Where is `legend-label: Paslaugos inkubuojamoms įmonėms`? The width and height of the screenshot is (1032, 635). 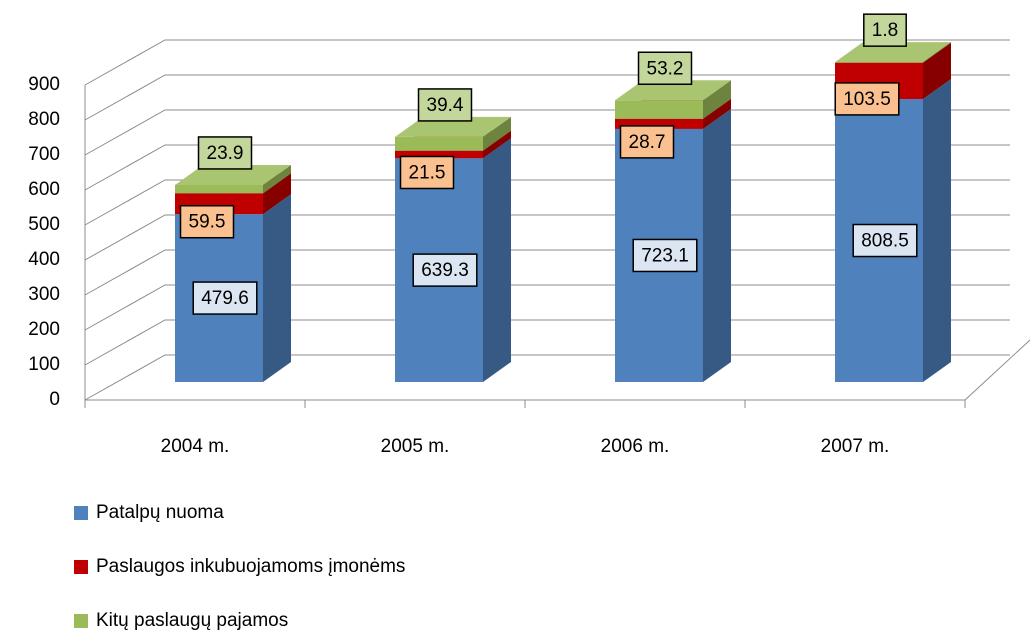
legend-label: Paslaugos inkubuojamoms įmonėms is located at coordinates (250, 566).